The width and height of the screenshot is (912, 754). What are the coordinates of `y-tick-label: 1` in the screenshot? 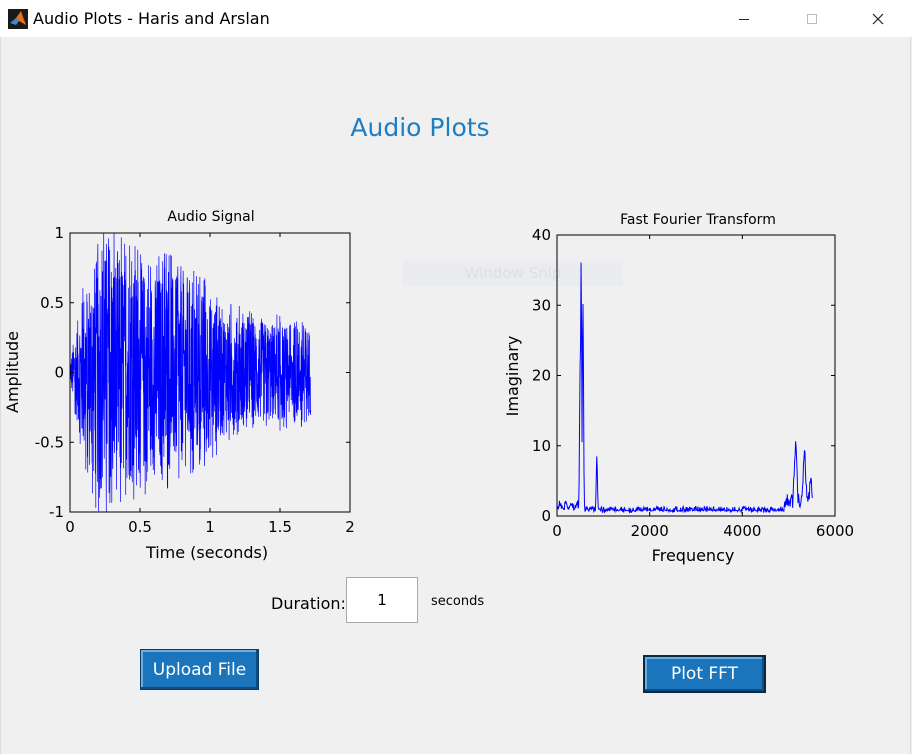 It's located at (59, 233).